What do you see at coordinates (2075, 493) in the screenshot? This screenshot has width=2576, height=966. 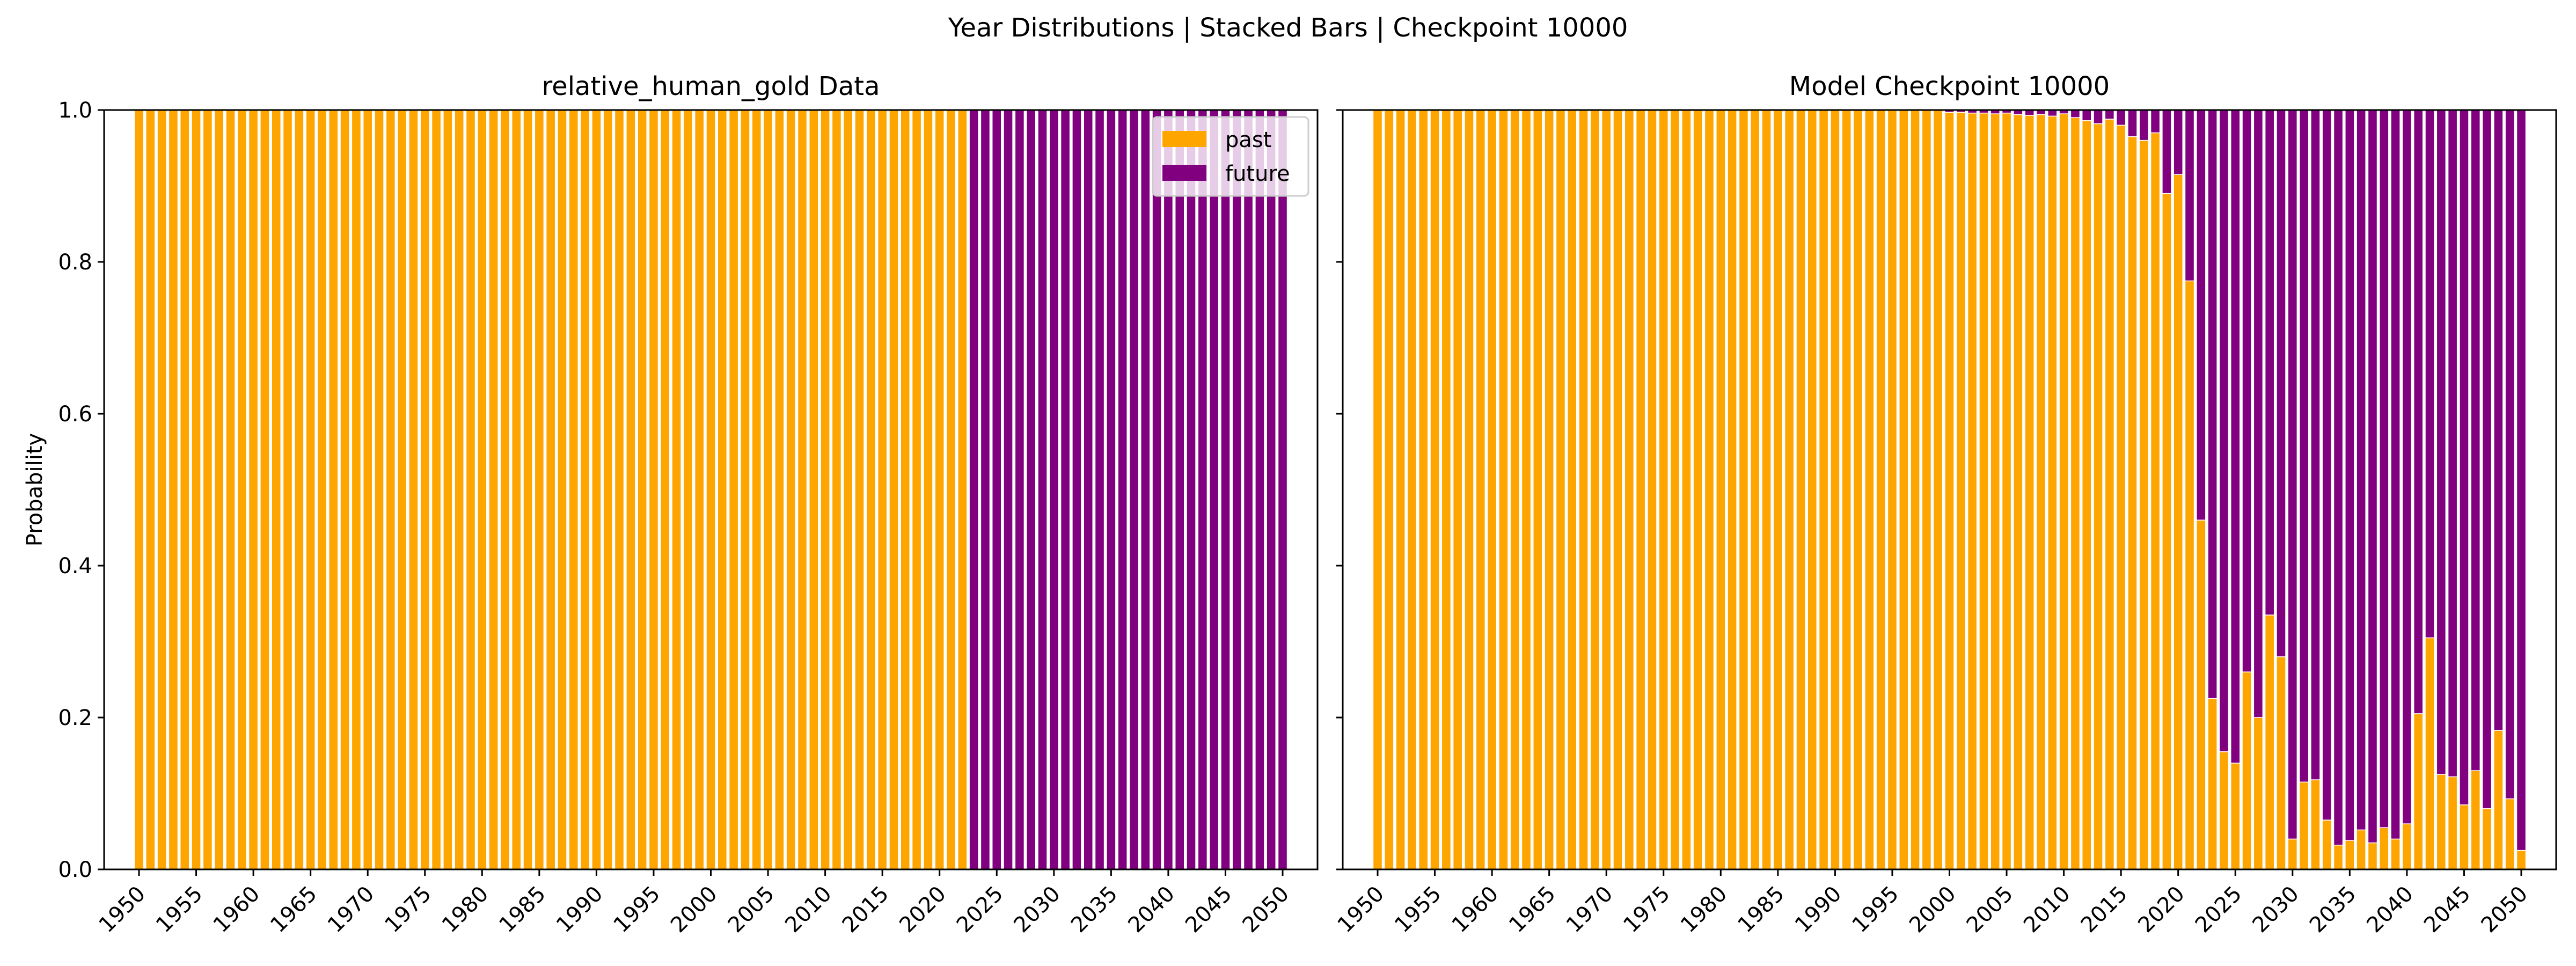 I see `bar-past-2011` at bounding box center [2075, 493].